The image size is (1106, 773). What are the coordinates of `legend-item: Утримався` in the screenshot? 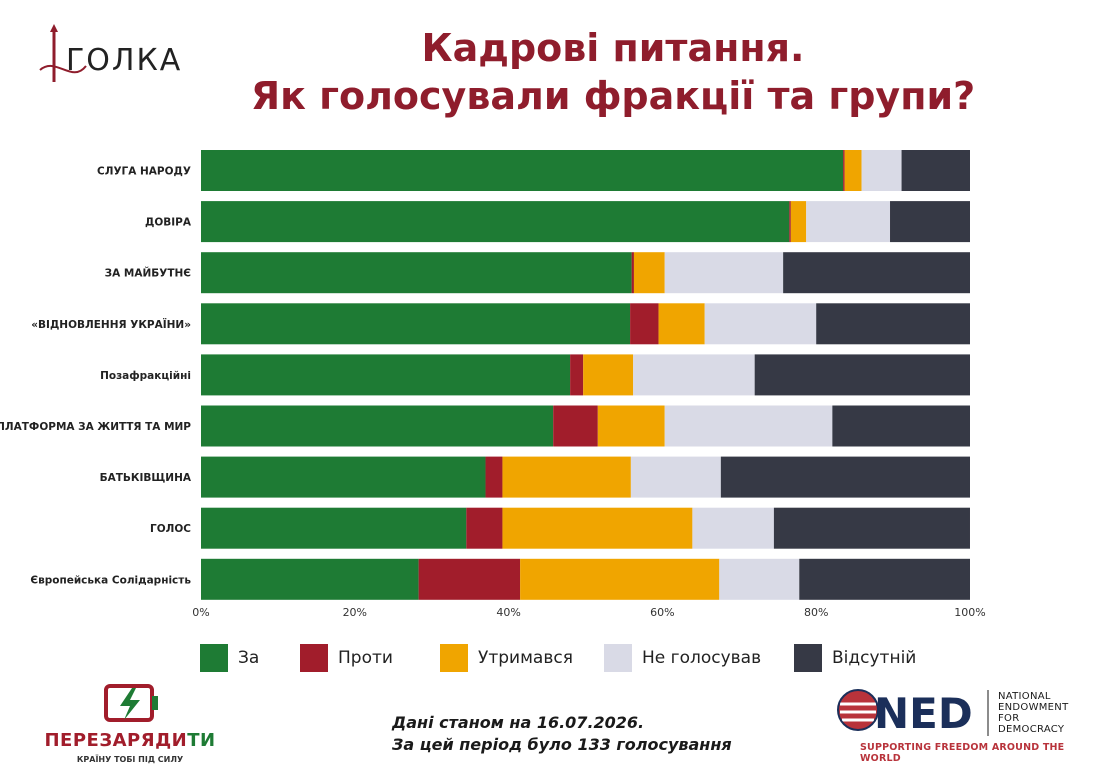 It's located at (506, 658).